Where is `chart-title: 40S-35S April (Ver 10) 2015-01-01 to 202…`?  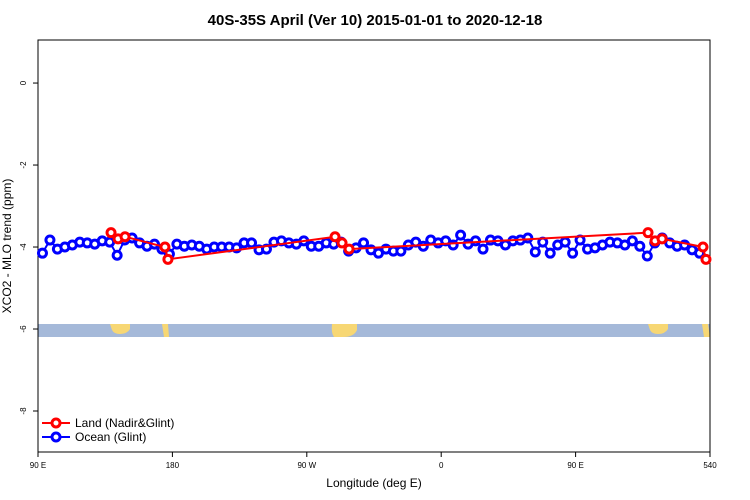
chart-title: 40S-35S April (Ver 10) 2015-01-01 to 202… is located at coordinates (375, 20).